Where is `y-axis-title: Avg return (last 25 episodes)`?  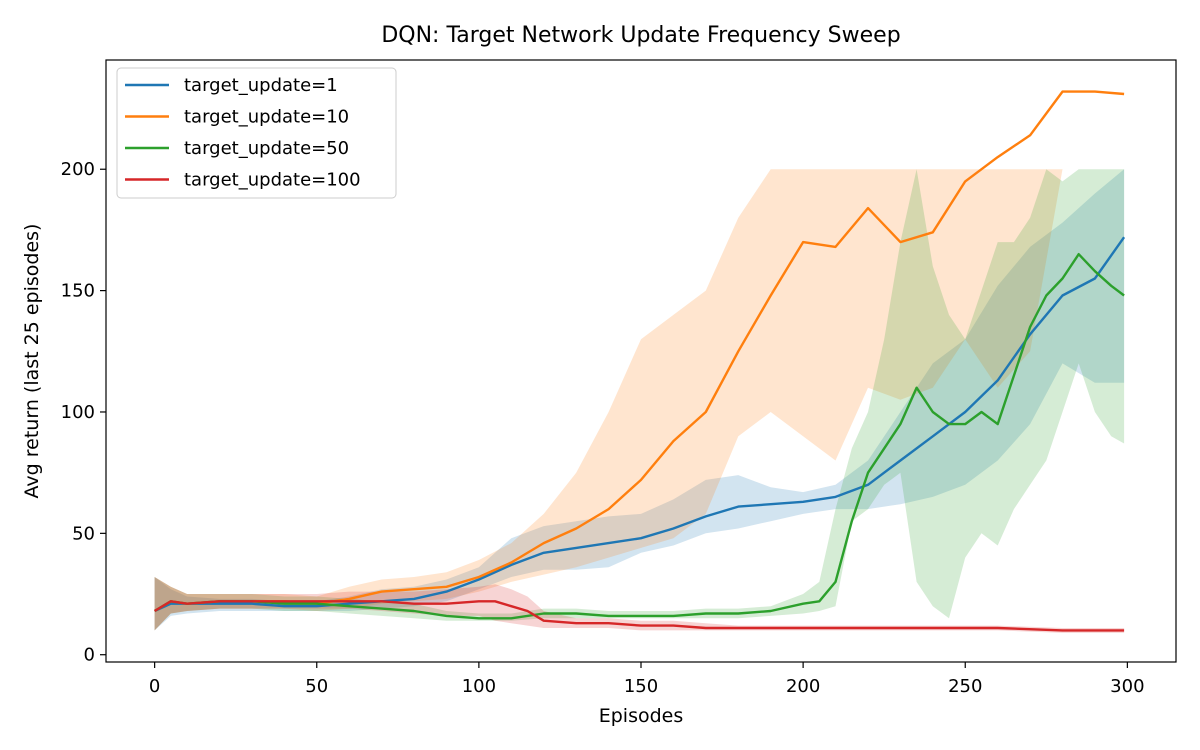 y-axis-title: Avg return (last 25 episodes) is located at coordinates (32, 361).